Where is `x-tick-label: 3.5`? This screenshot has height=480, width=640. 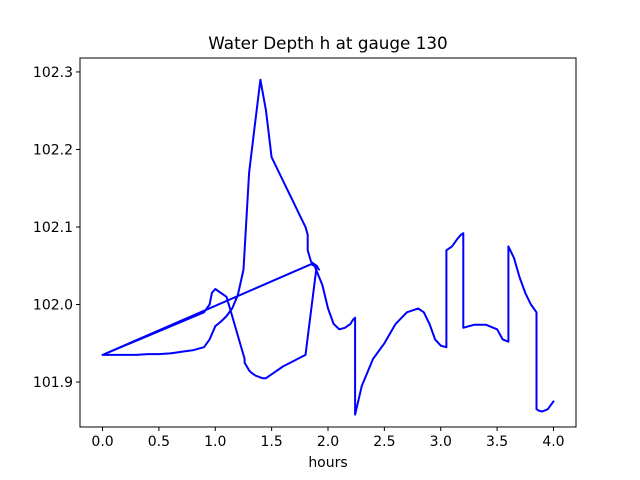
x-tick-label: 3.5 is located at coordinates (497, 442).